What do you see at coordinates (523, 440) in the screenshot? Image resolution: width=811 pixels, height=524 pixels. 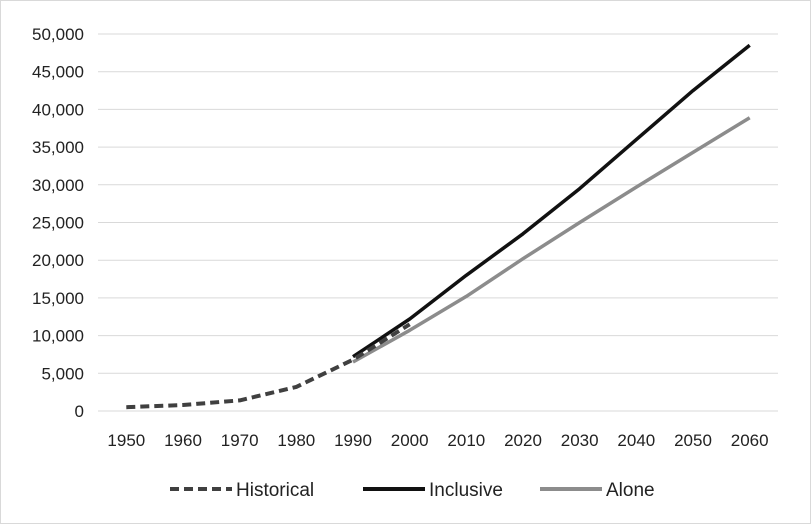 I see `x-tick-label: 2020` at bounding box center [523, 440].